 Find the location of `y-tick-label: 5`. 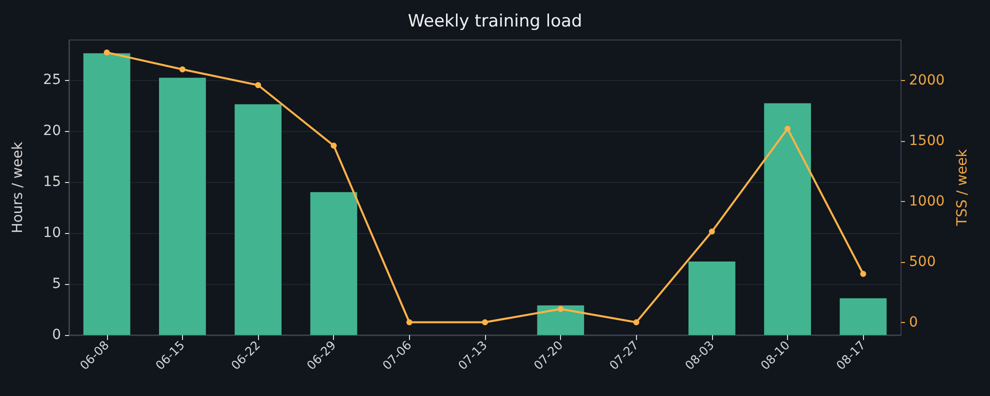

y-tick-label: 5 is located at coordinates (56, 284).